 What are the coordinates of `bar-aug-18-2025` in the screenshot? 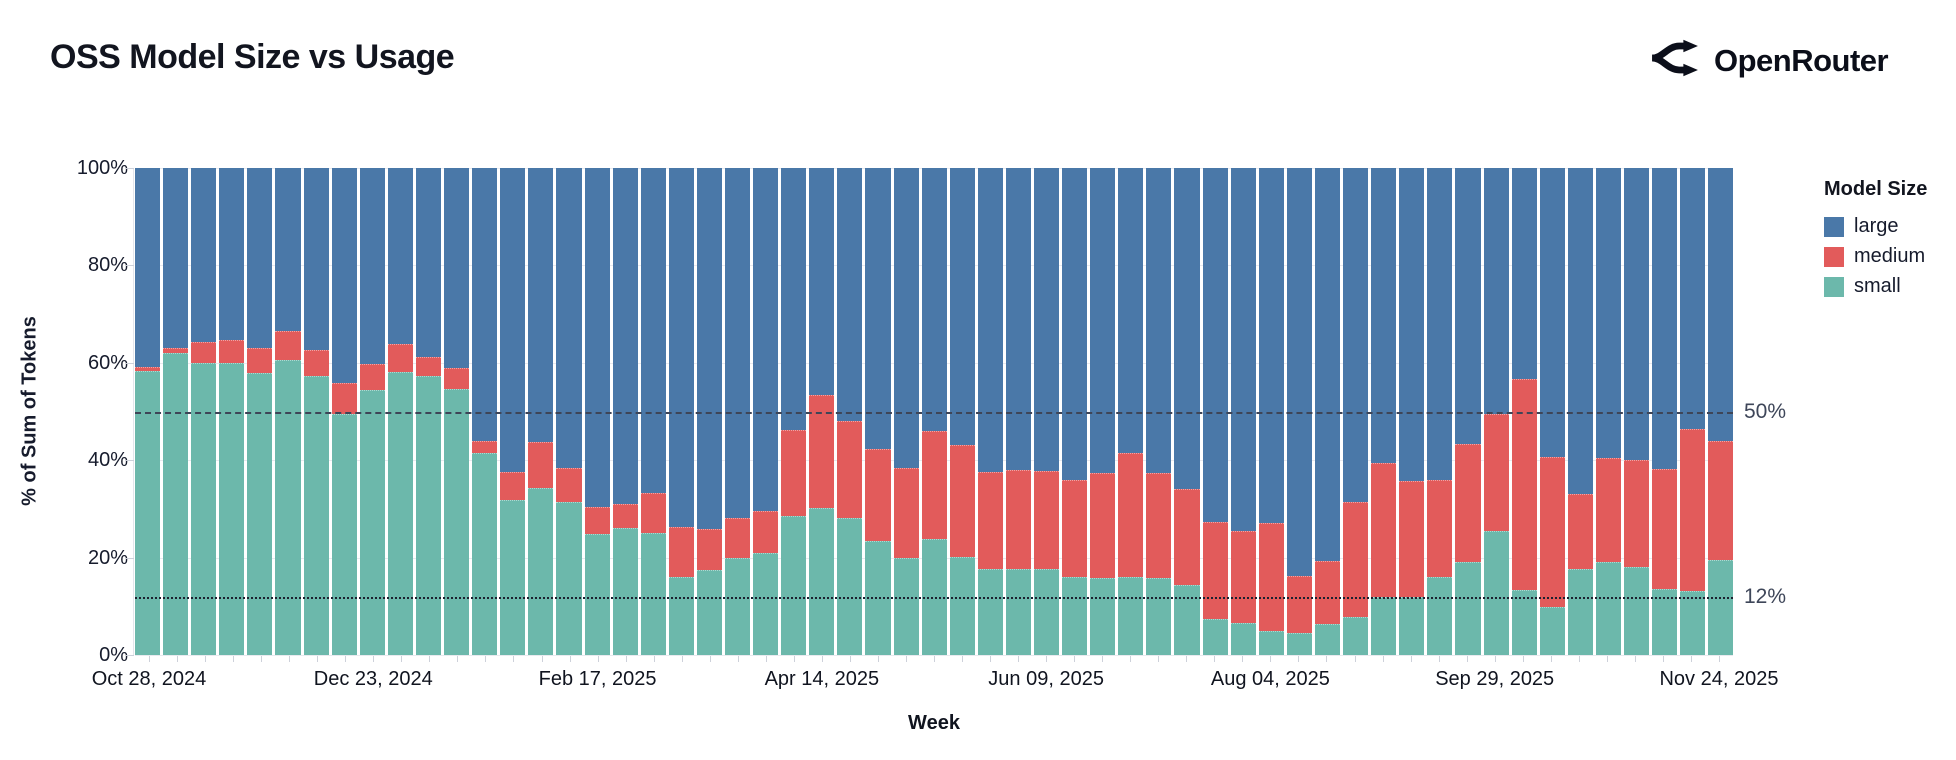 It's located at (1327, 411).